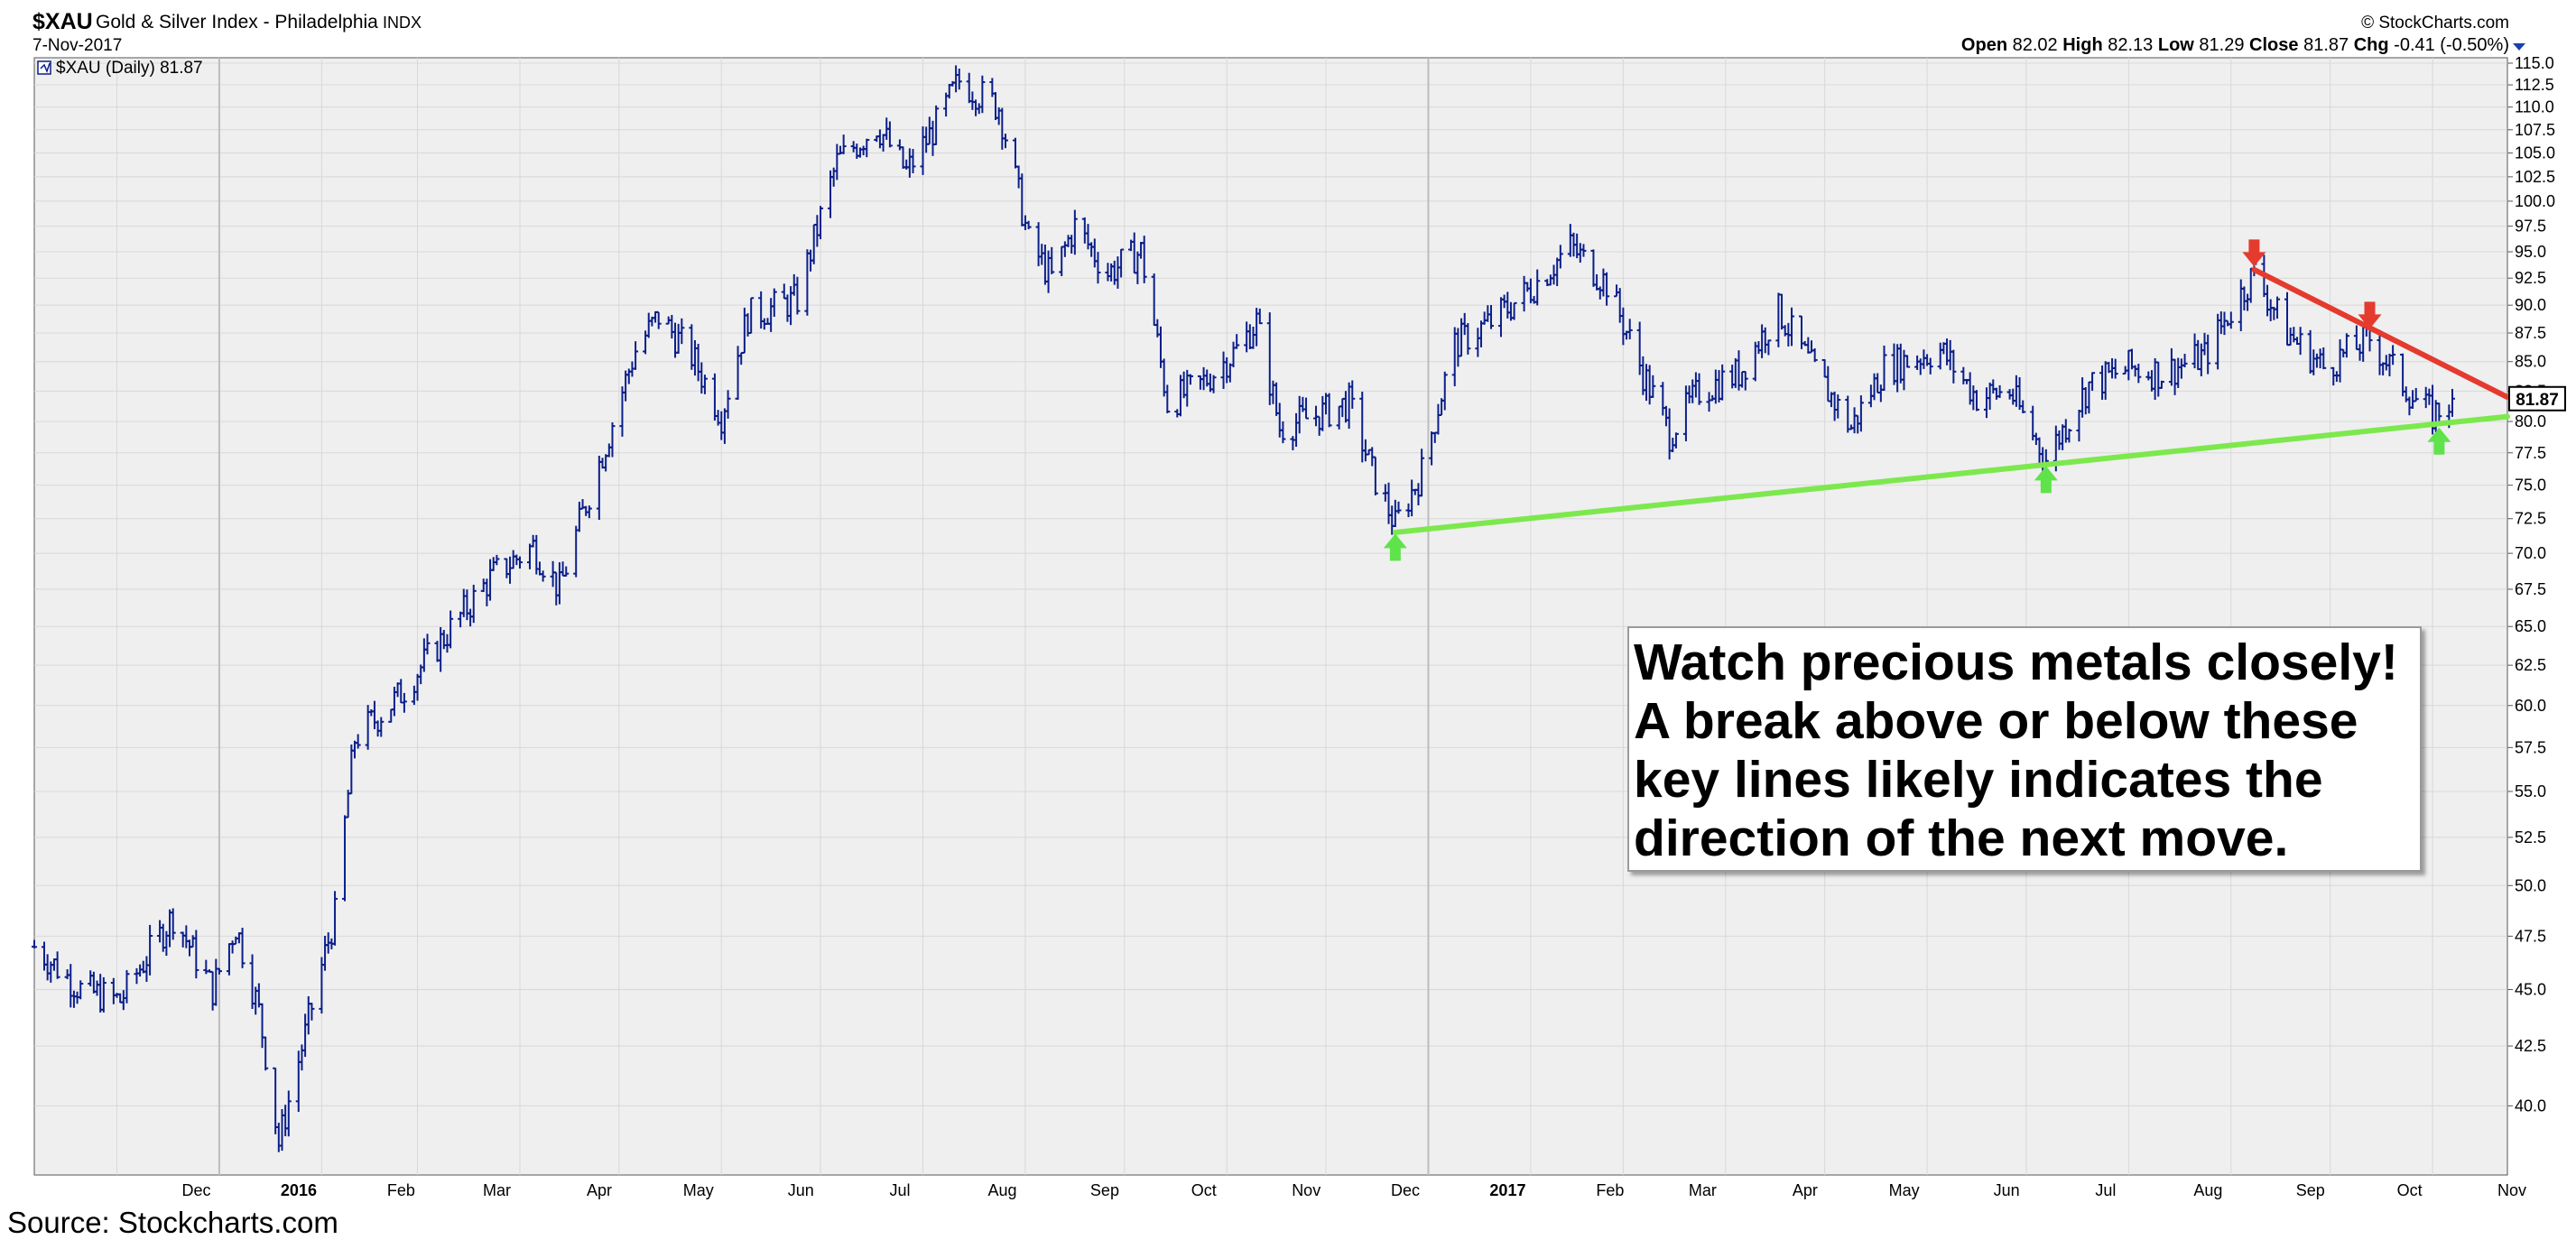 The height and width of the screenshot is (1249, 2576). I want to click on y-tick-label: 60.0, so click(2530, 706).